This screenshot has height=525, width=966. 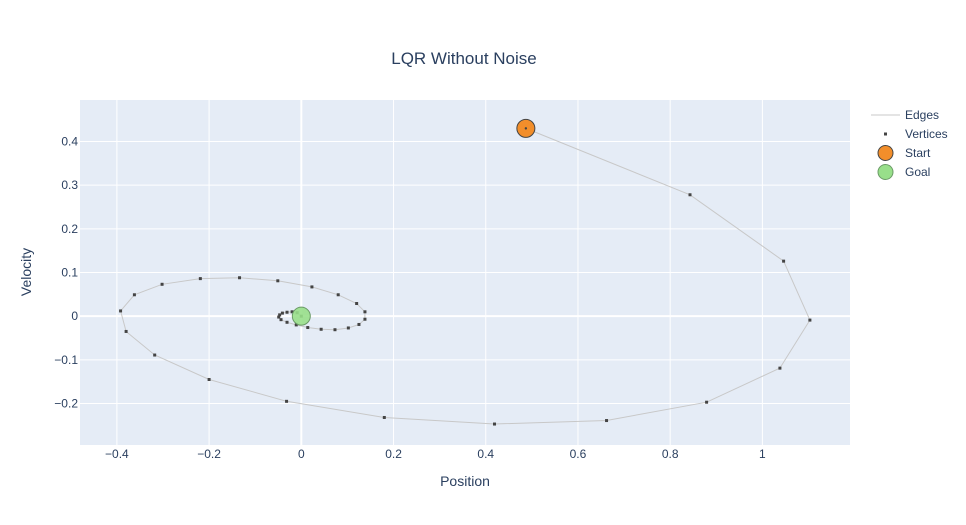 I want to click on x-axis-title: Position, so click(x=465, y=481).